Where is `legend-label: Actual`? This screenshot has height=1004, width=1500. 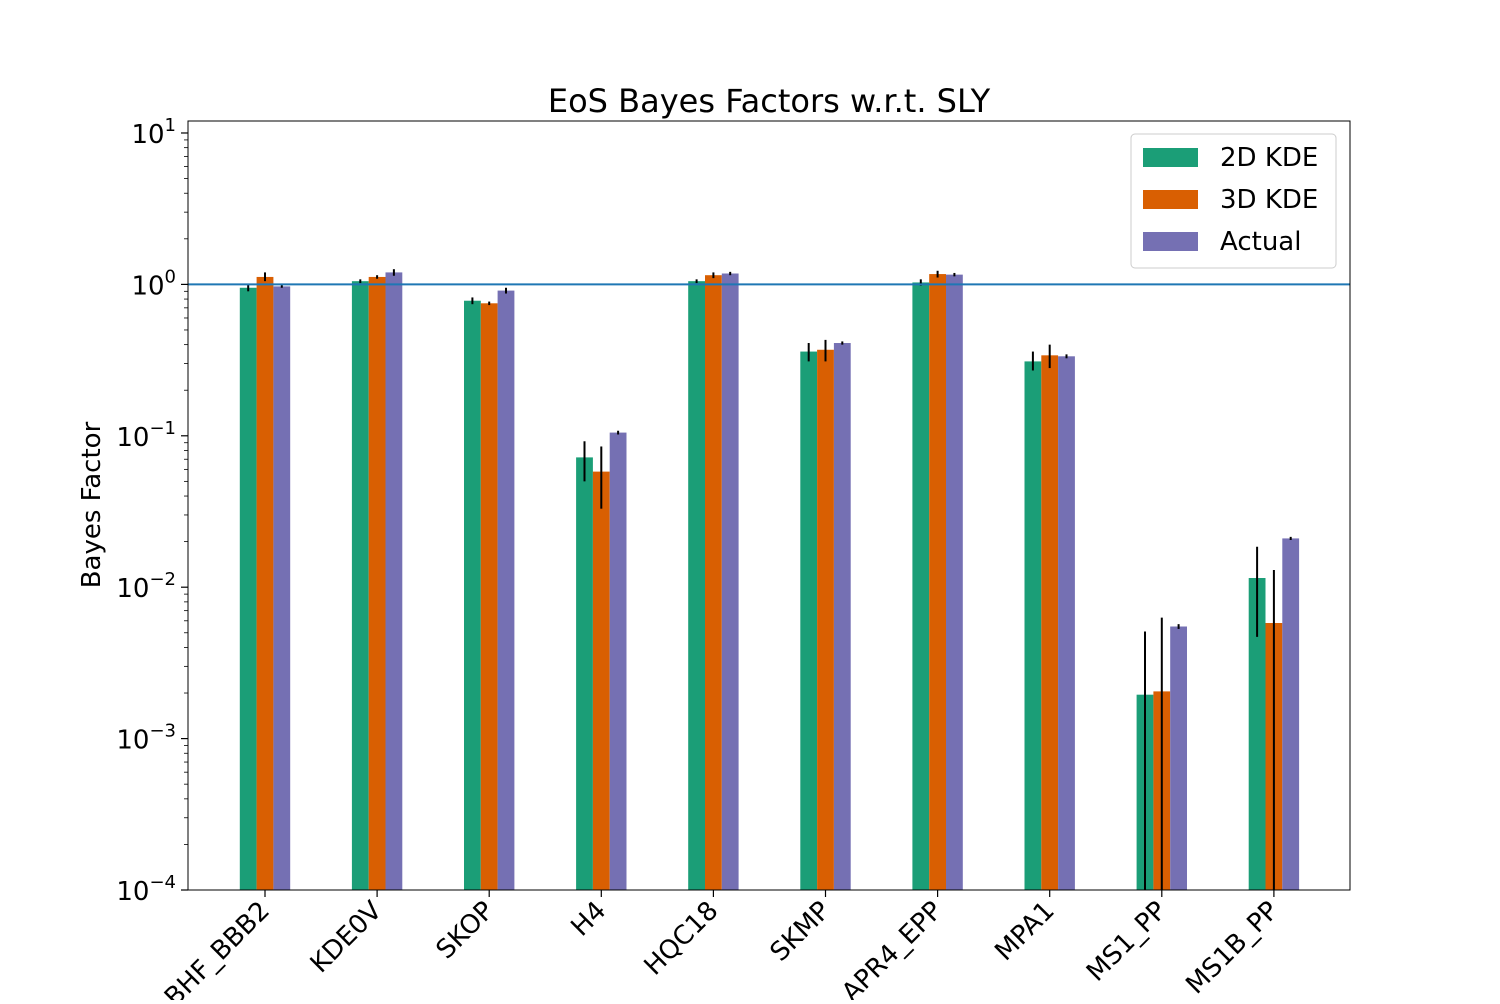 legend-label: Actual is located at coordinates (1260, 242).